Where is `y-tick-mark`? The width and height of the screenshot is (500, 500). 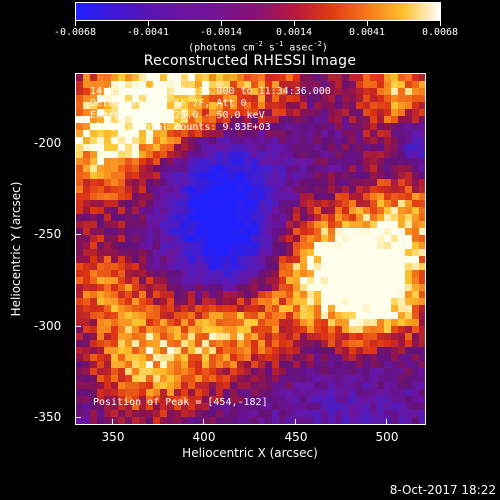 y-tick-mark is located at coordinates (78, 234).